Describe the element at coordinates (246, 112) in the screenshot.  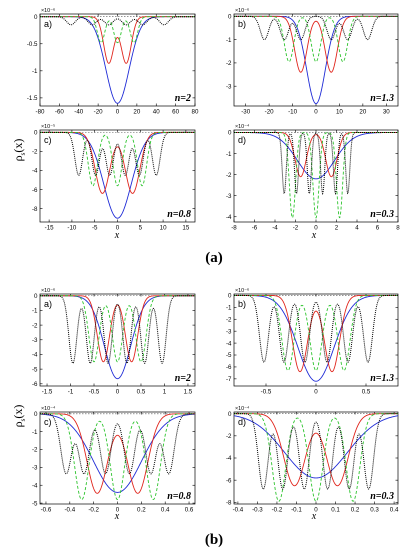
I see `x-tick-label: -30` at that location.